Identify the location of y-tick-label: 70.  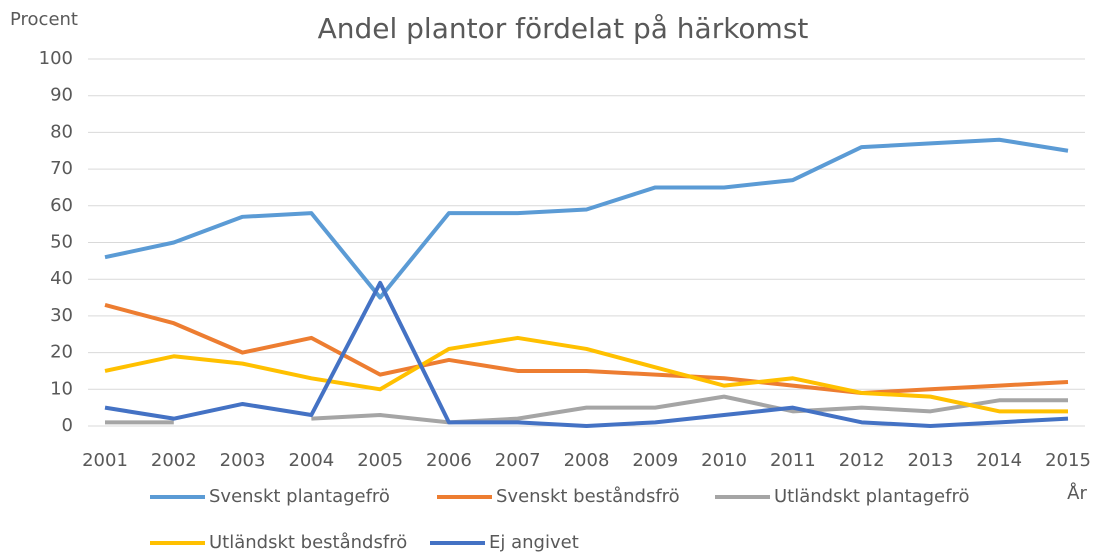
(61, 168).